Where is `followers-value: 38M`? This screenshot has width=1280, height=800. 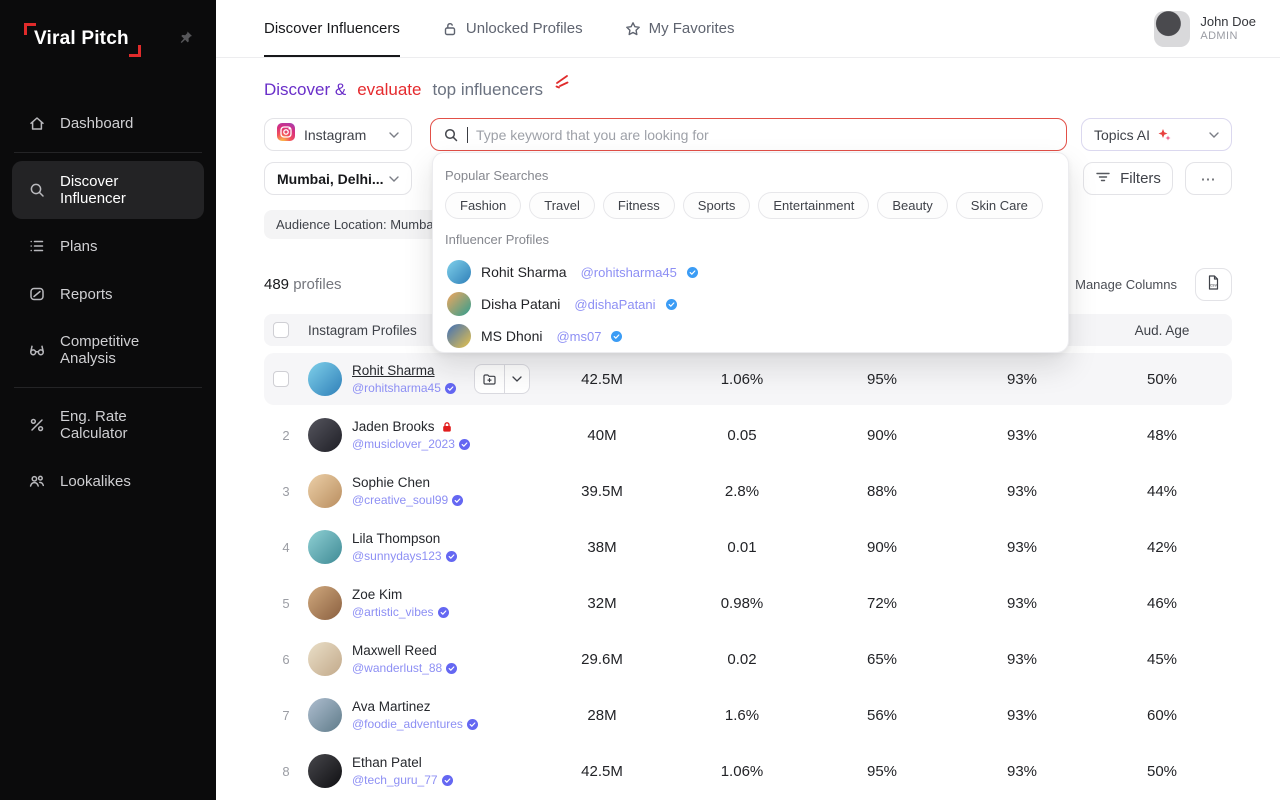 followers-value: 38M is located at coordinates (602, 547).